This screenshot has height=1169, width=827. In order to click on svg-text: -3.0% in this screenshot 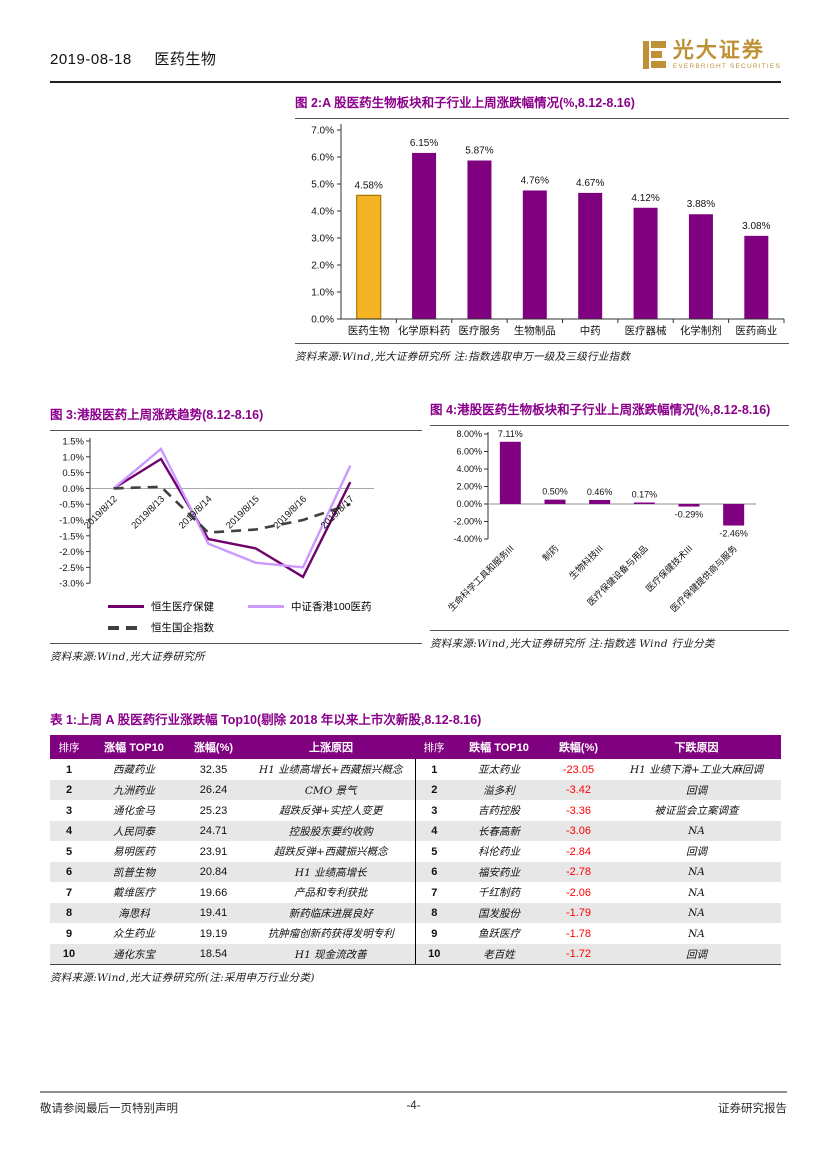, I will do `click(71, 584)`.